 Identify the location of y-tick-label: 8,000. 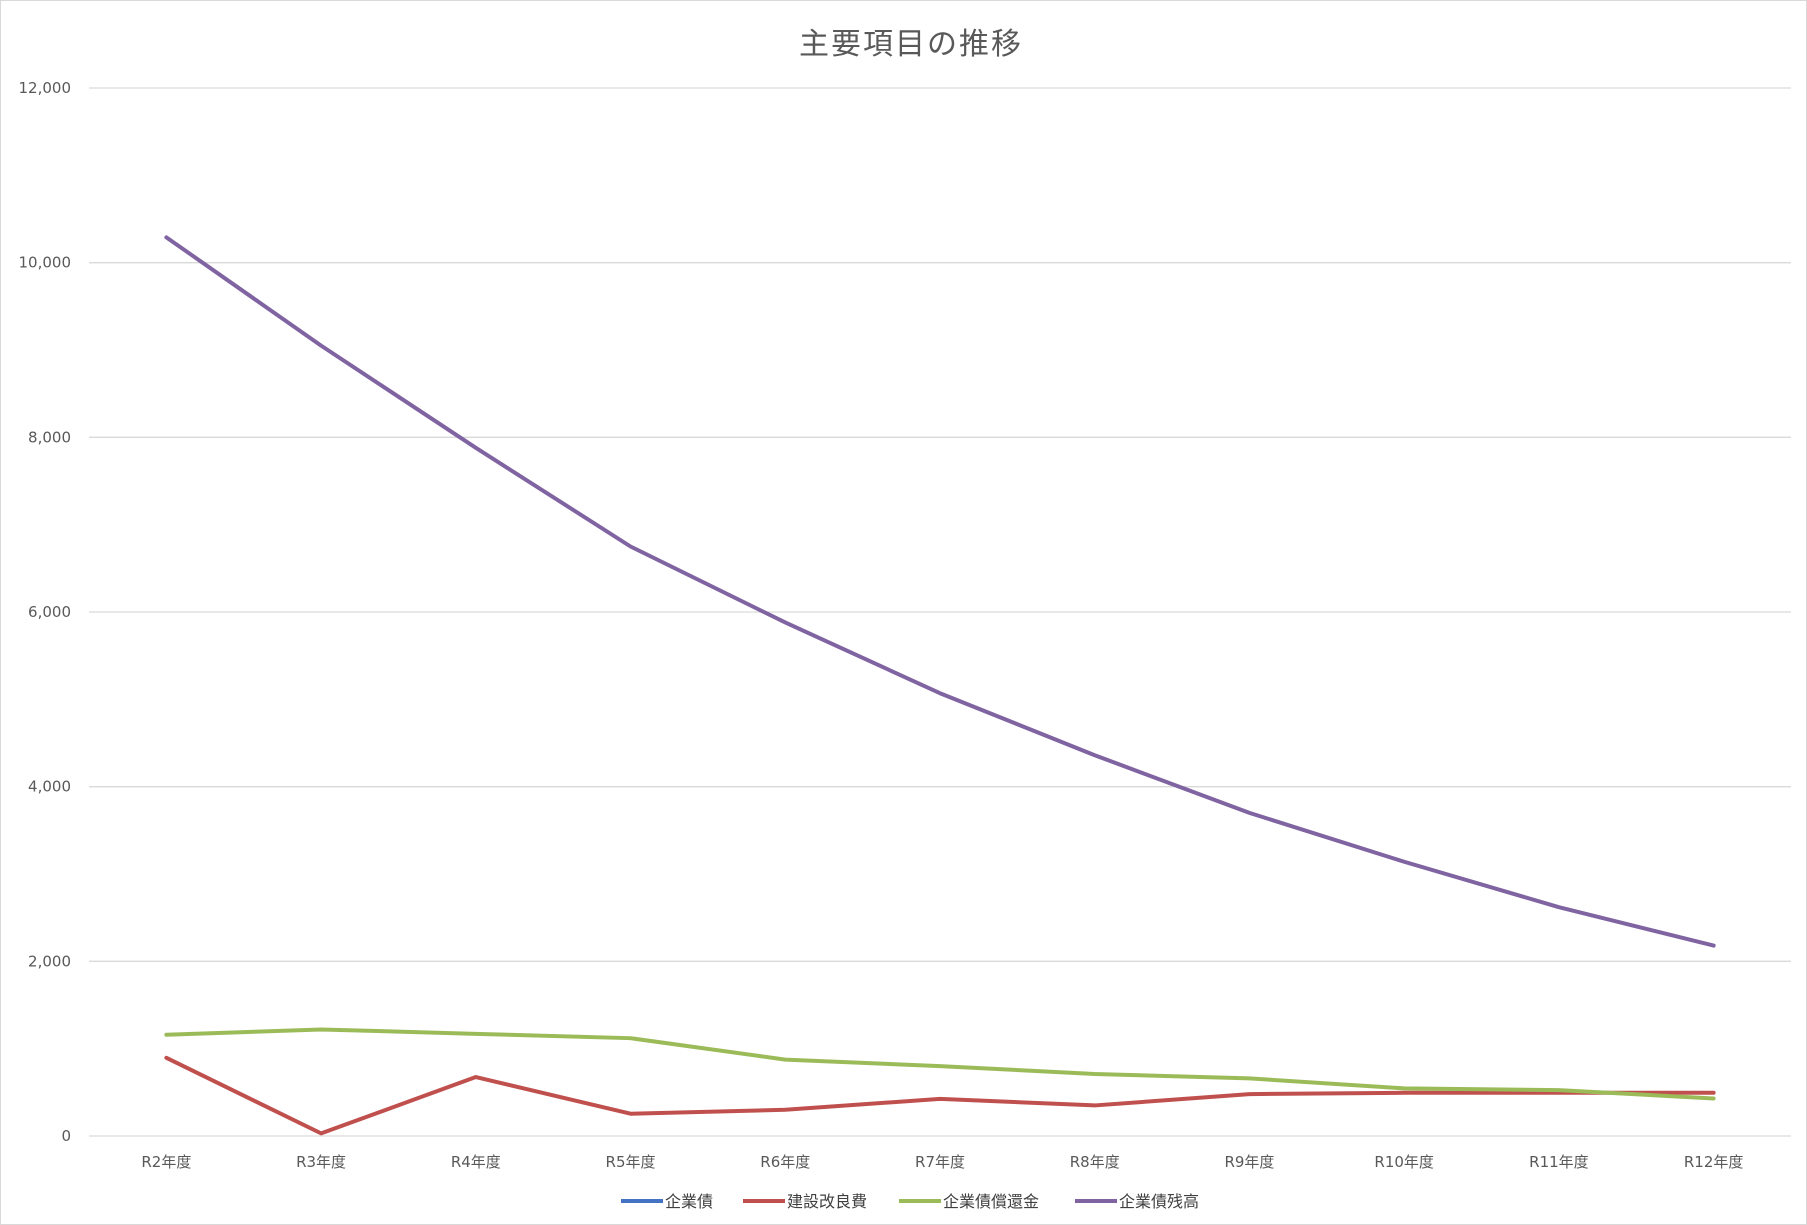
(49, 437).